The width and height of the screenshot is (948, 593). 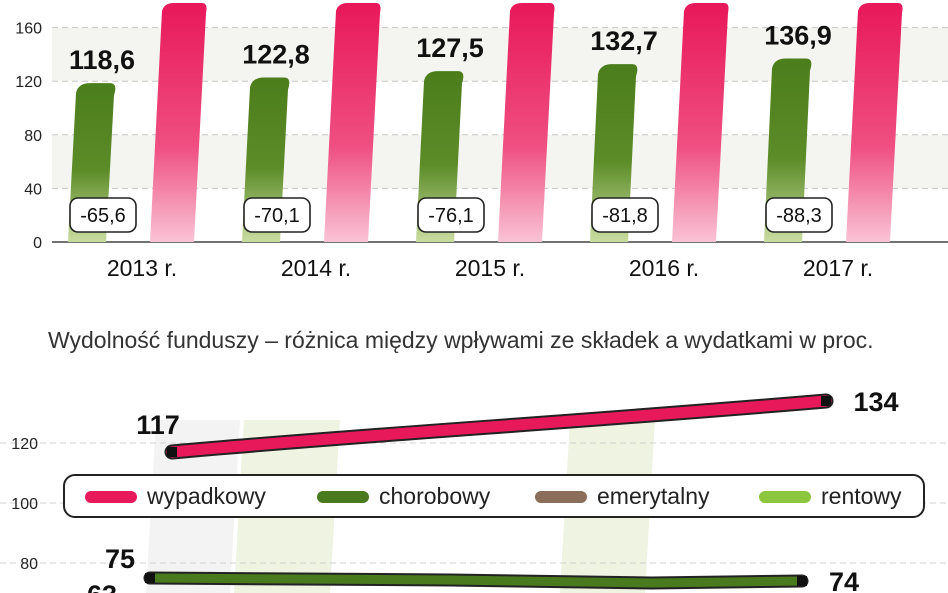 What do you see at coordinates (142, 268) in the screenshot?
I see `x-tick-label: 2013 r.` at bounding box center [142, 268].